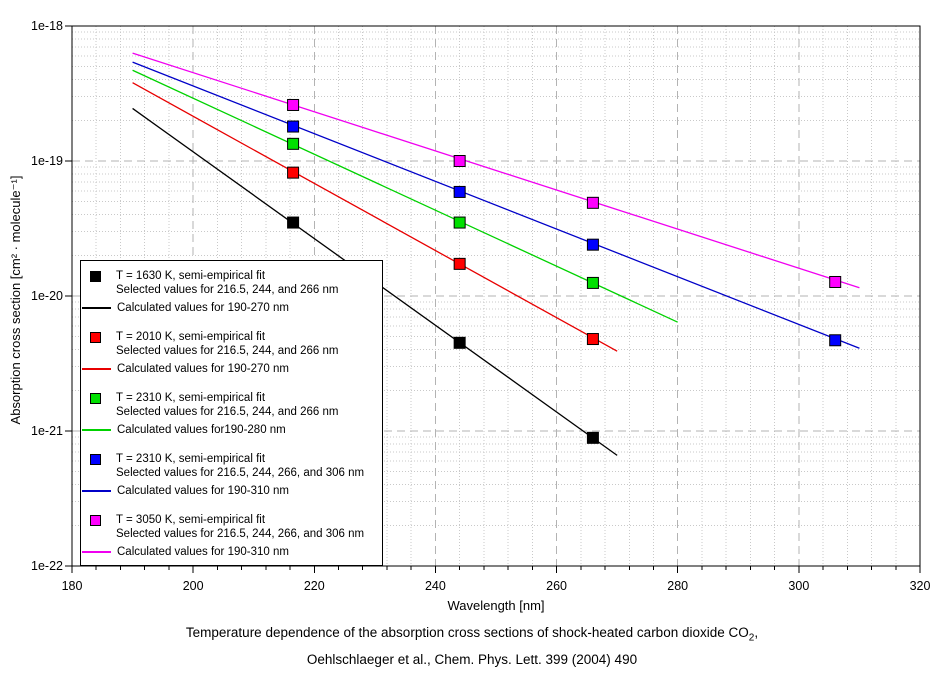 Image resolution: width=944 pixels, height=676 pixels. What do you see at coordinates (191, 337) in the screenshot?
I see `legend-series-title: T = 2010 K, semi-empirical fit` at bounding box center [191, 337].